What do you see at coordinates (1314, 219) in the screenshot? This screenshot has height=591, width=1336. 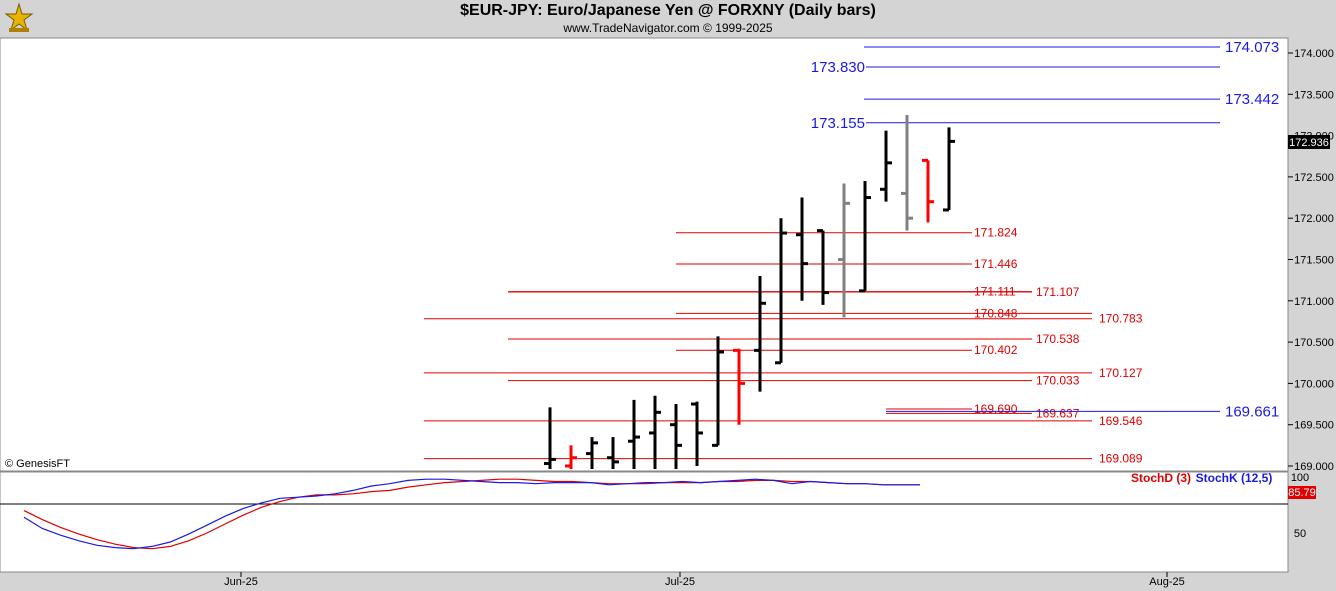 I see `price-tick-label: 172.000` at bounding box center [1314, 219].